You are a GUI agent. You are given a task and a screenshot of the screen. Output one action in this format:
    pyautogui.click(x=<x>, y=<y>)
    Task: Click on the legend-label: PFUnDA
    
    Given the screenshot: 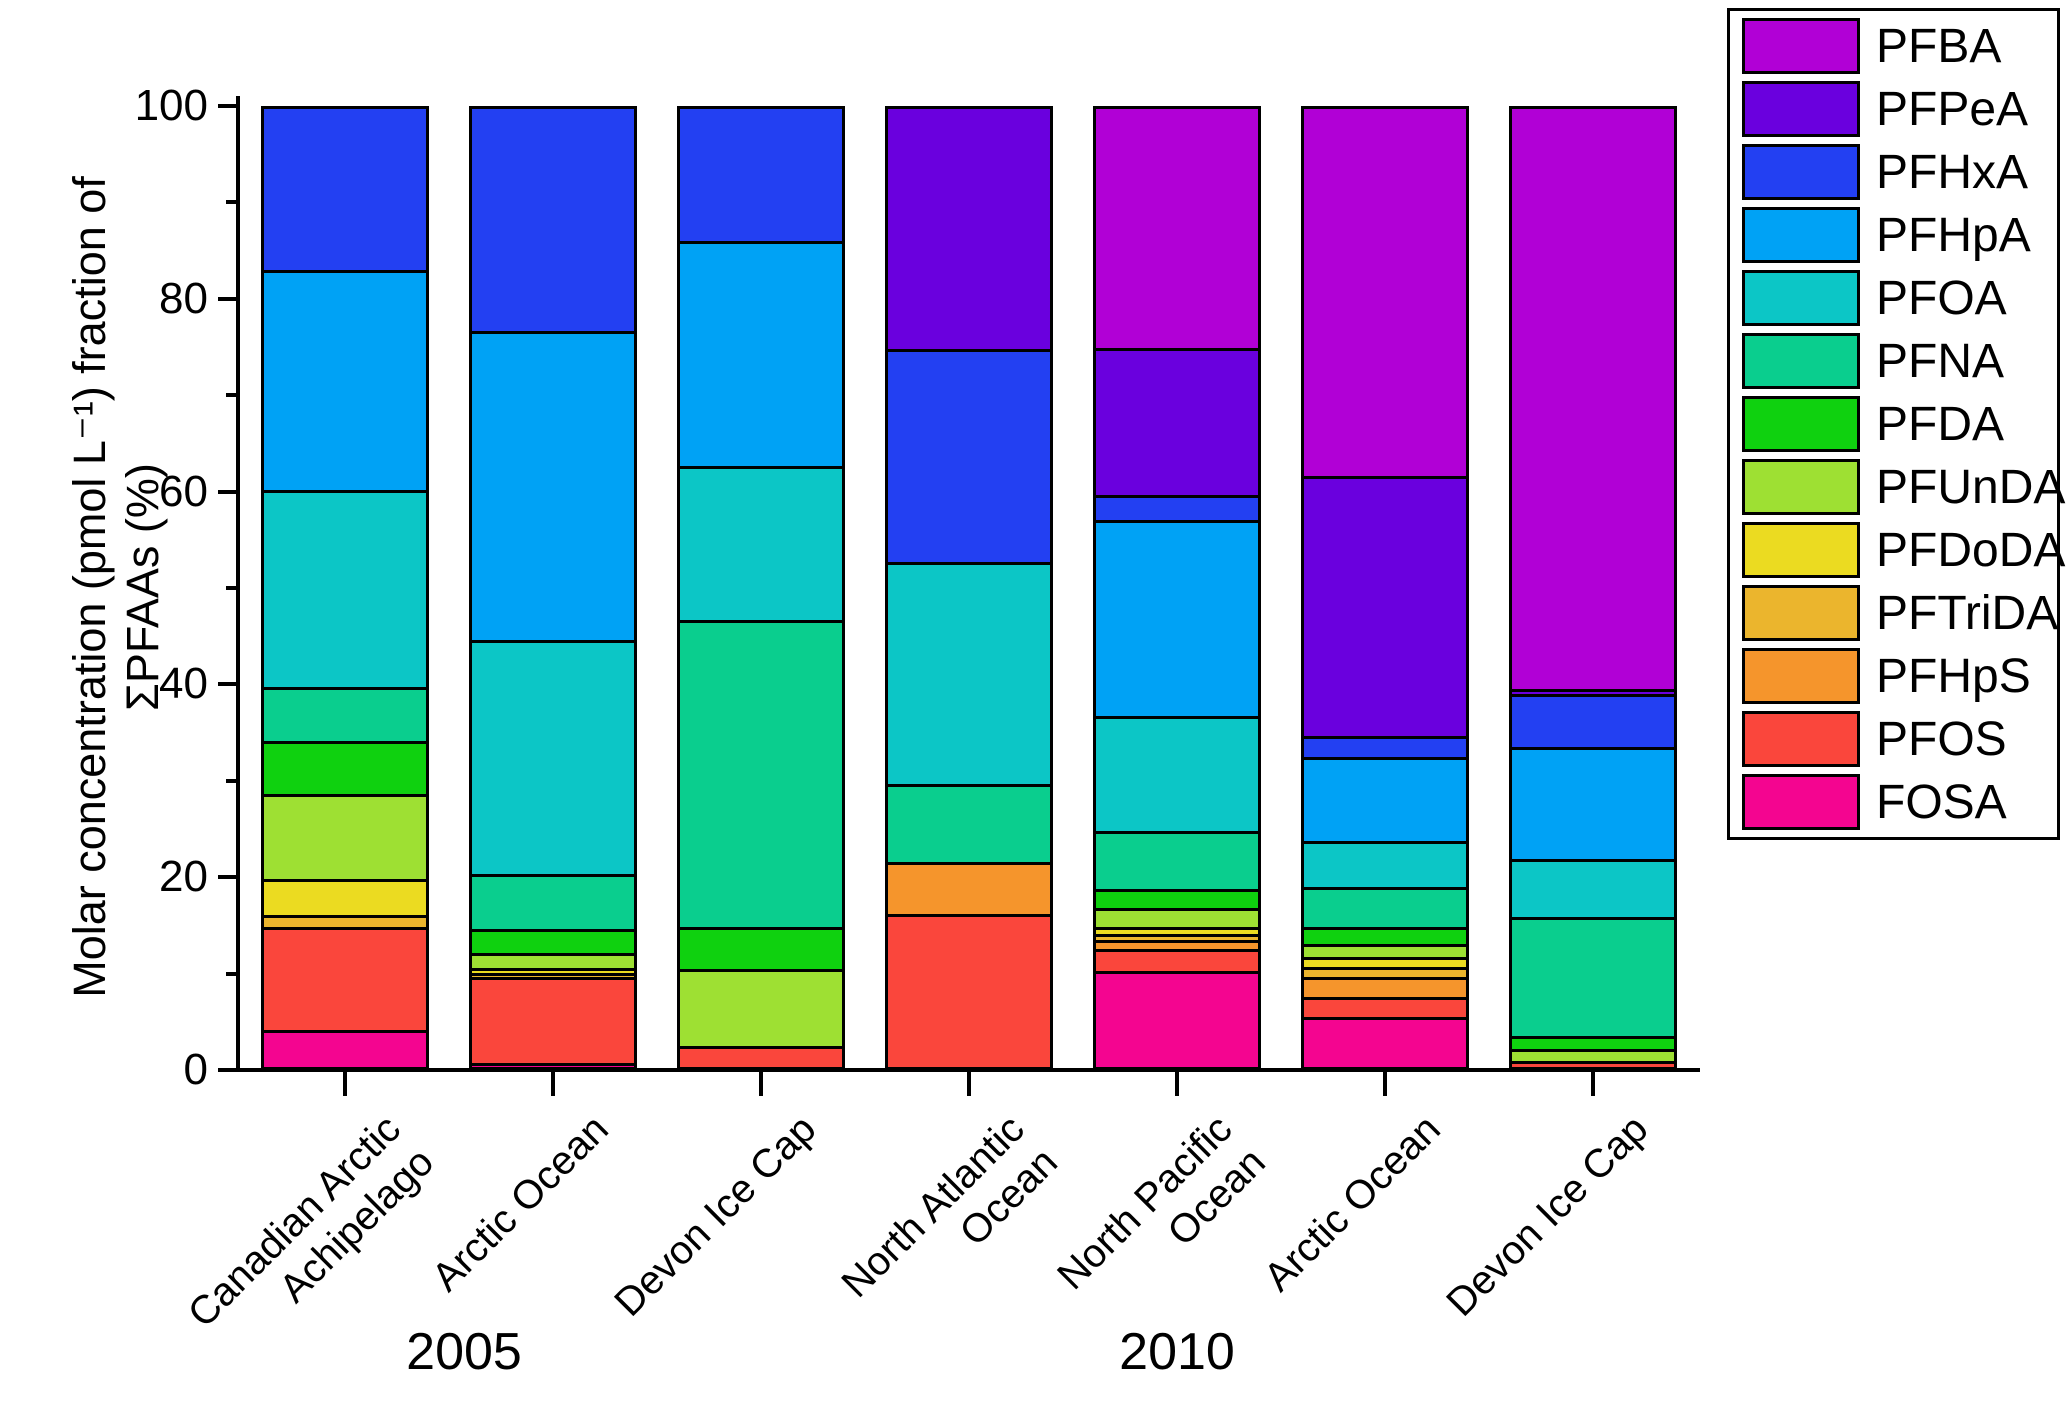 What is the action you would take?
    pyautogui.click(x=1971, y=487)
    